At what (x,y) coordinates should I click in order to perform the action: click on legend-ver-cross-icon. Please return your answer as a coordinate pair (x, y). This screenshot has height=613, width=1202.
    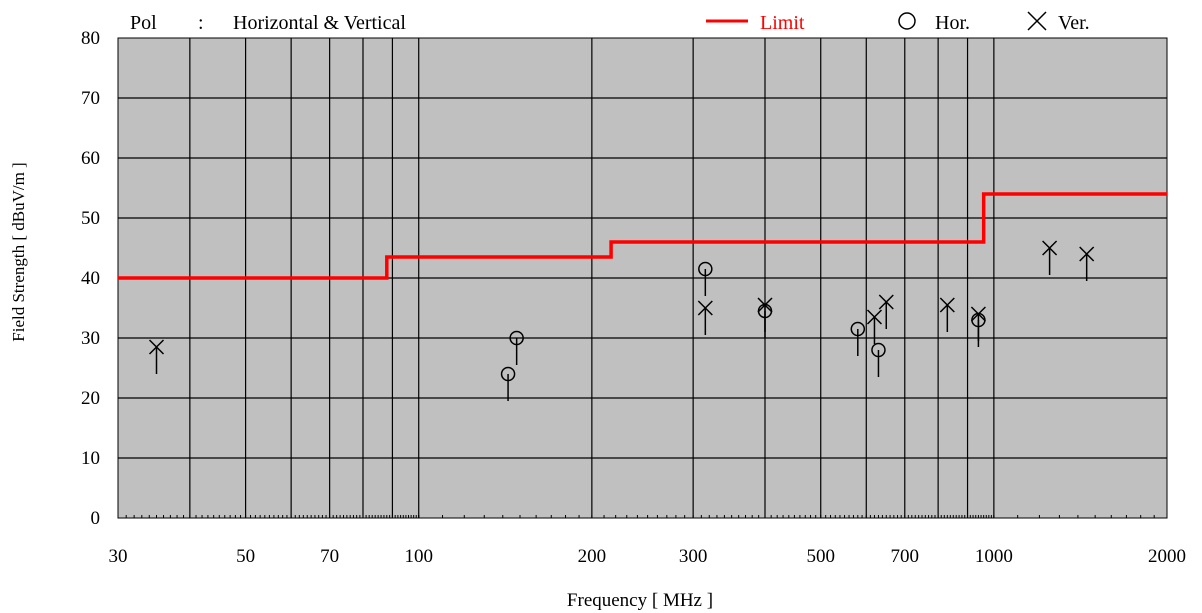
    Looking at the image, I should click on (1037, 21).